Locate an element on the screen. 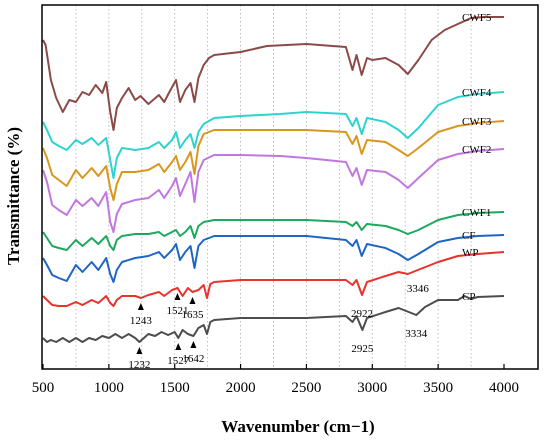 This screenshot has width=550, height=448. series-label-cwf4: CWF4 is located at coordinates (477, 93).